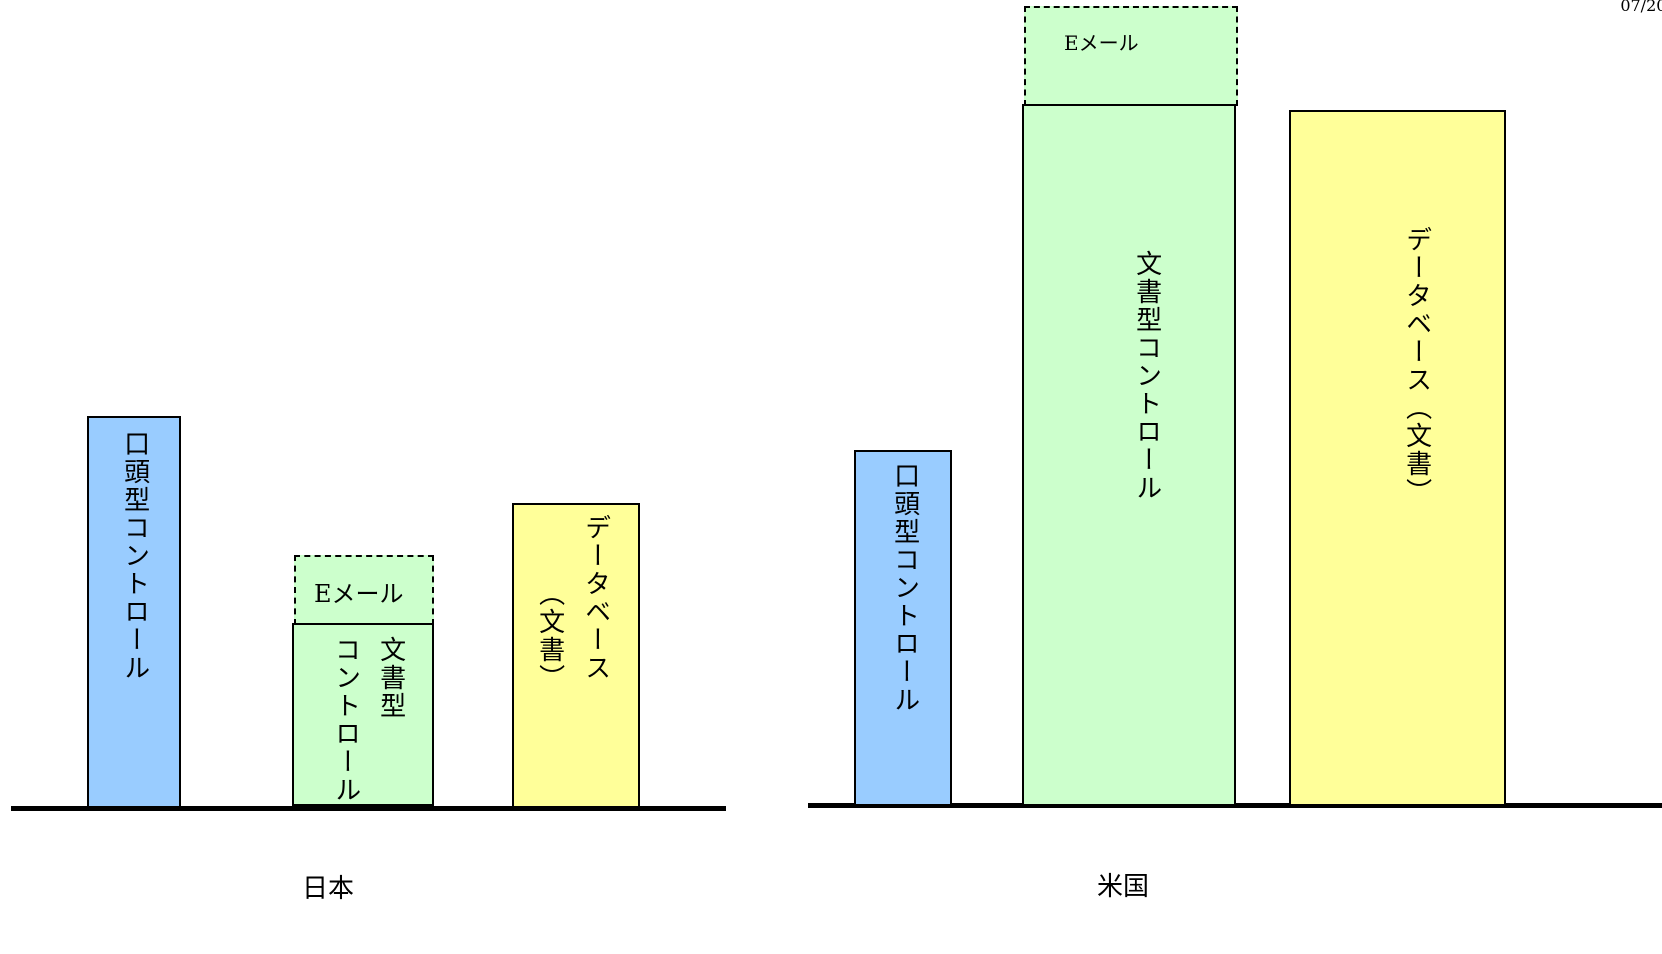 This screenshot has height=954, width=1662. Describe the element at coordinates (345, 720) in the screenshot. I see `japan-document-control-label-line2: コントロール` at that location.